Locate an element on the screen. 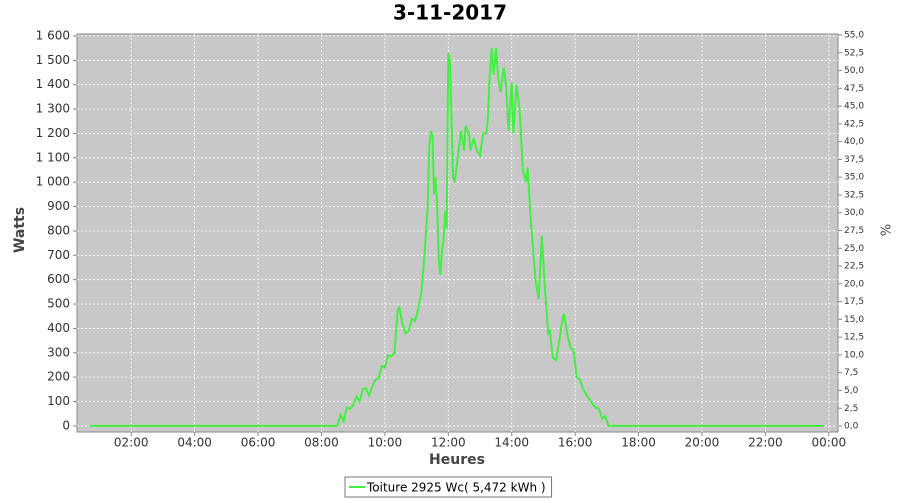 This screenshot has width=900, height=500. y2-tick-label: 17,5 is located at coordinates (854, 302).